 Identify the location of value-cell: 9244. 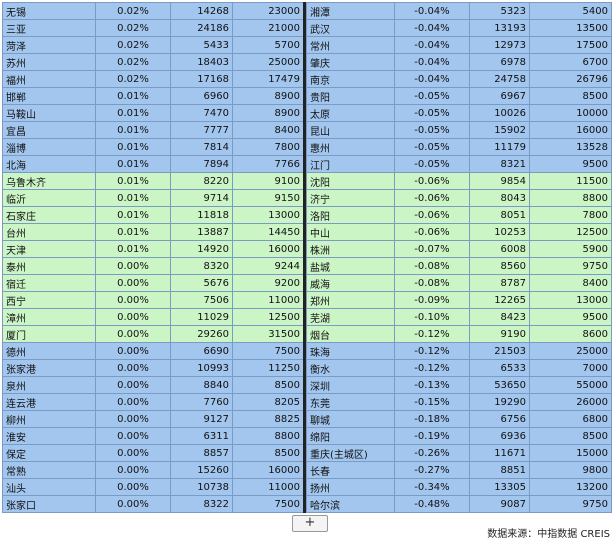
(268, 266).